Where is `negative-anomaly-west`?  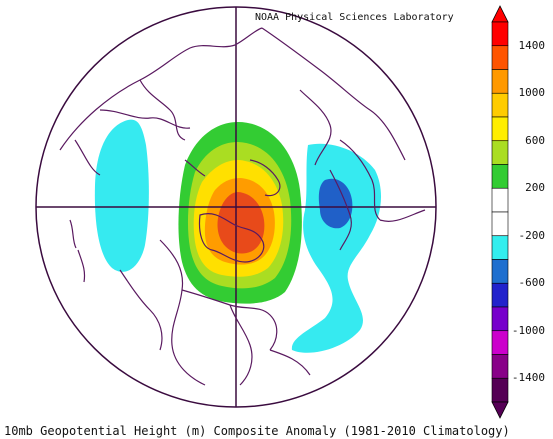 negative-anomaly-west is located at coordinates (121, 195).